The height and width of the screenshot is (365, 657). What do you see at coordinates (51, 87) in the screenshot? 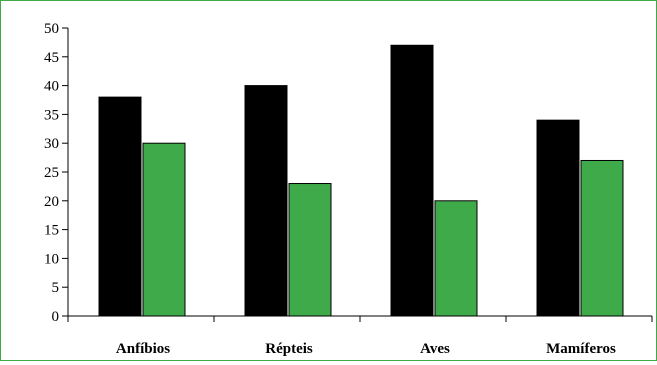
I see `y-tick-label: 40` at bounding box center [51, 87].